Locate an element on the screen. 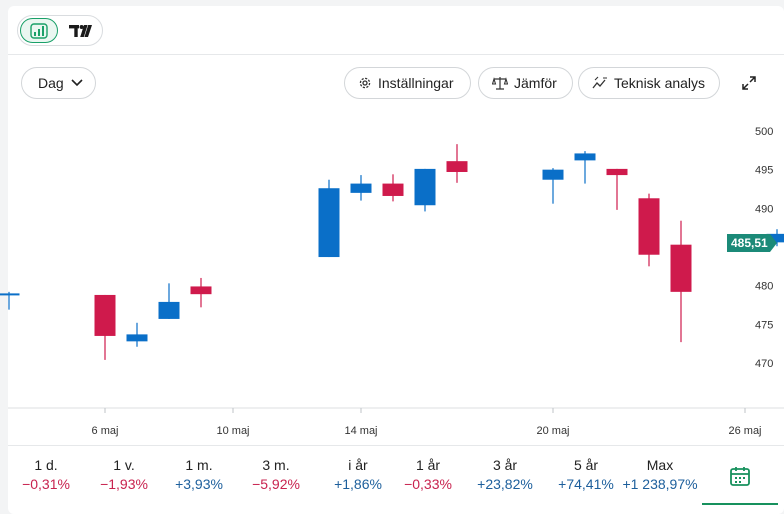  compare-button: Jämför is located at coordinates (525, 83).